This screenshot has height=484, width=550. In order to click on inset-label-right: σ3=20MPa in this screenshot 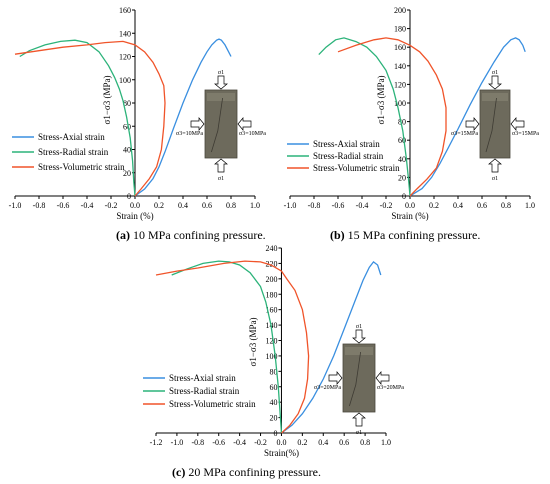, I will do `click(390, 388)`.